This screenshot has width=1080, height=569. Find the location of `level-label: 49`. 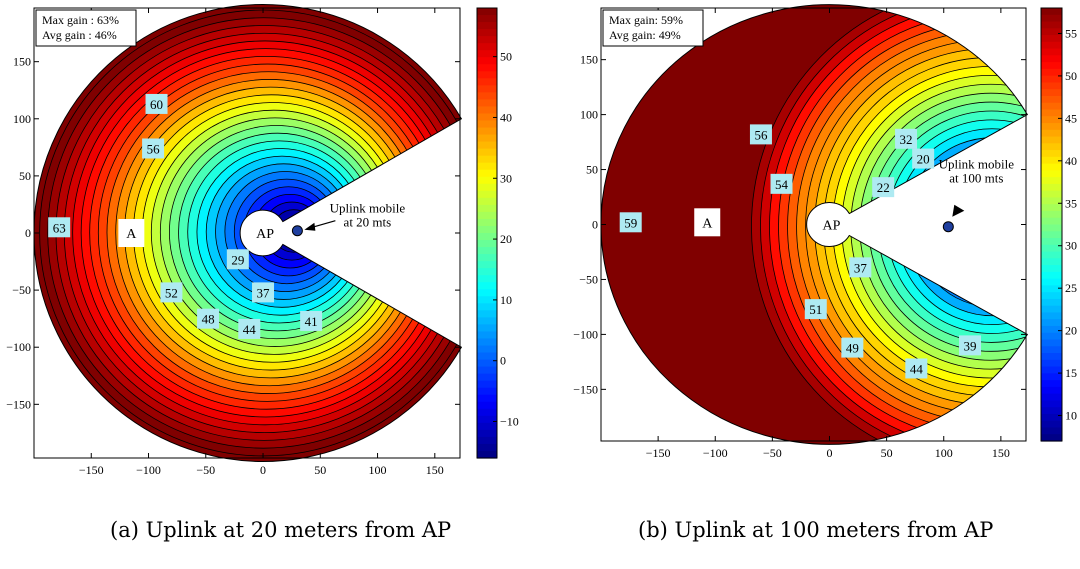

level-label: 49 is located at coordinates (852, 348).